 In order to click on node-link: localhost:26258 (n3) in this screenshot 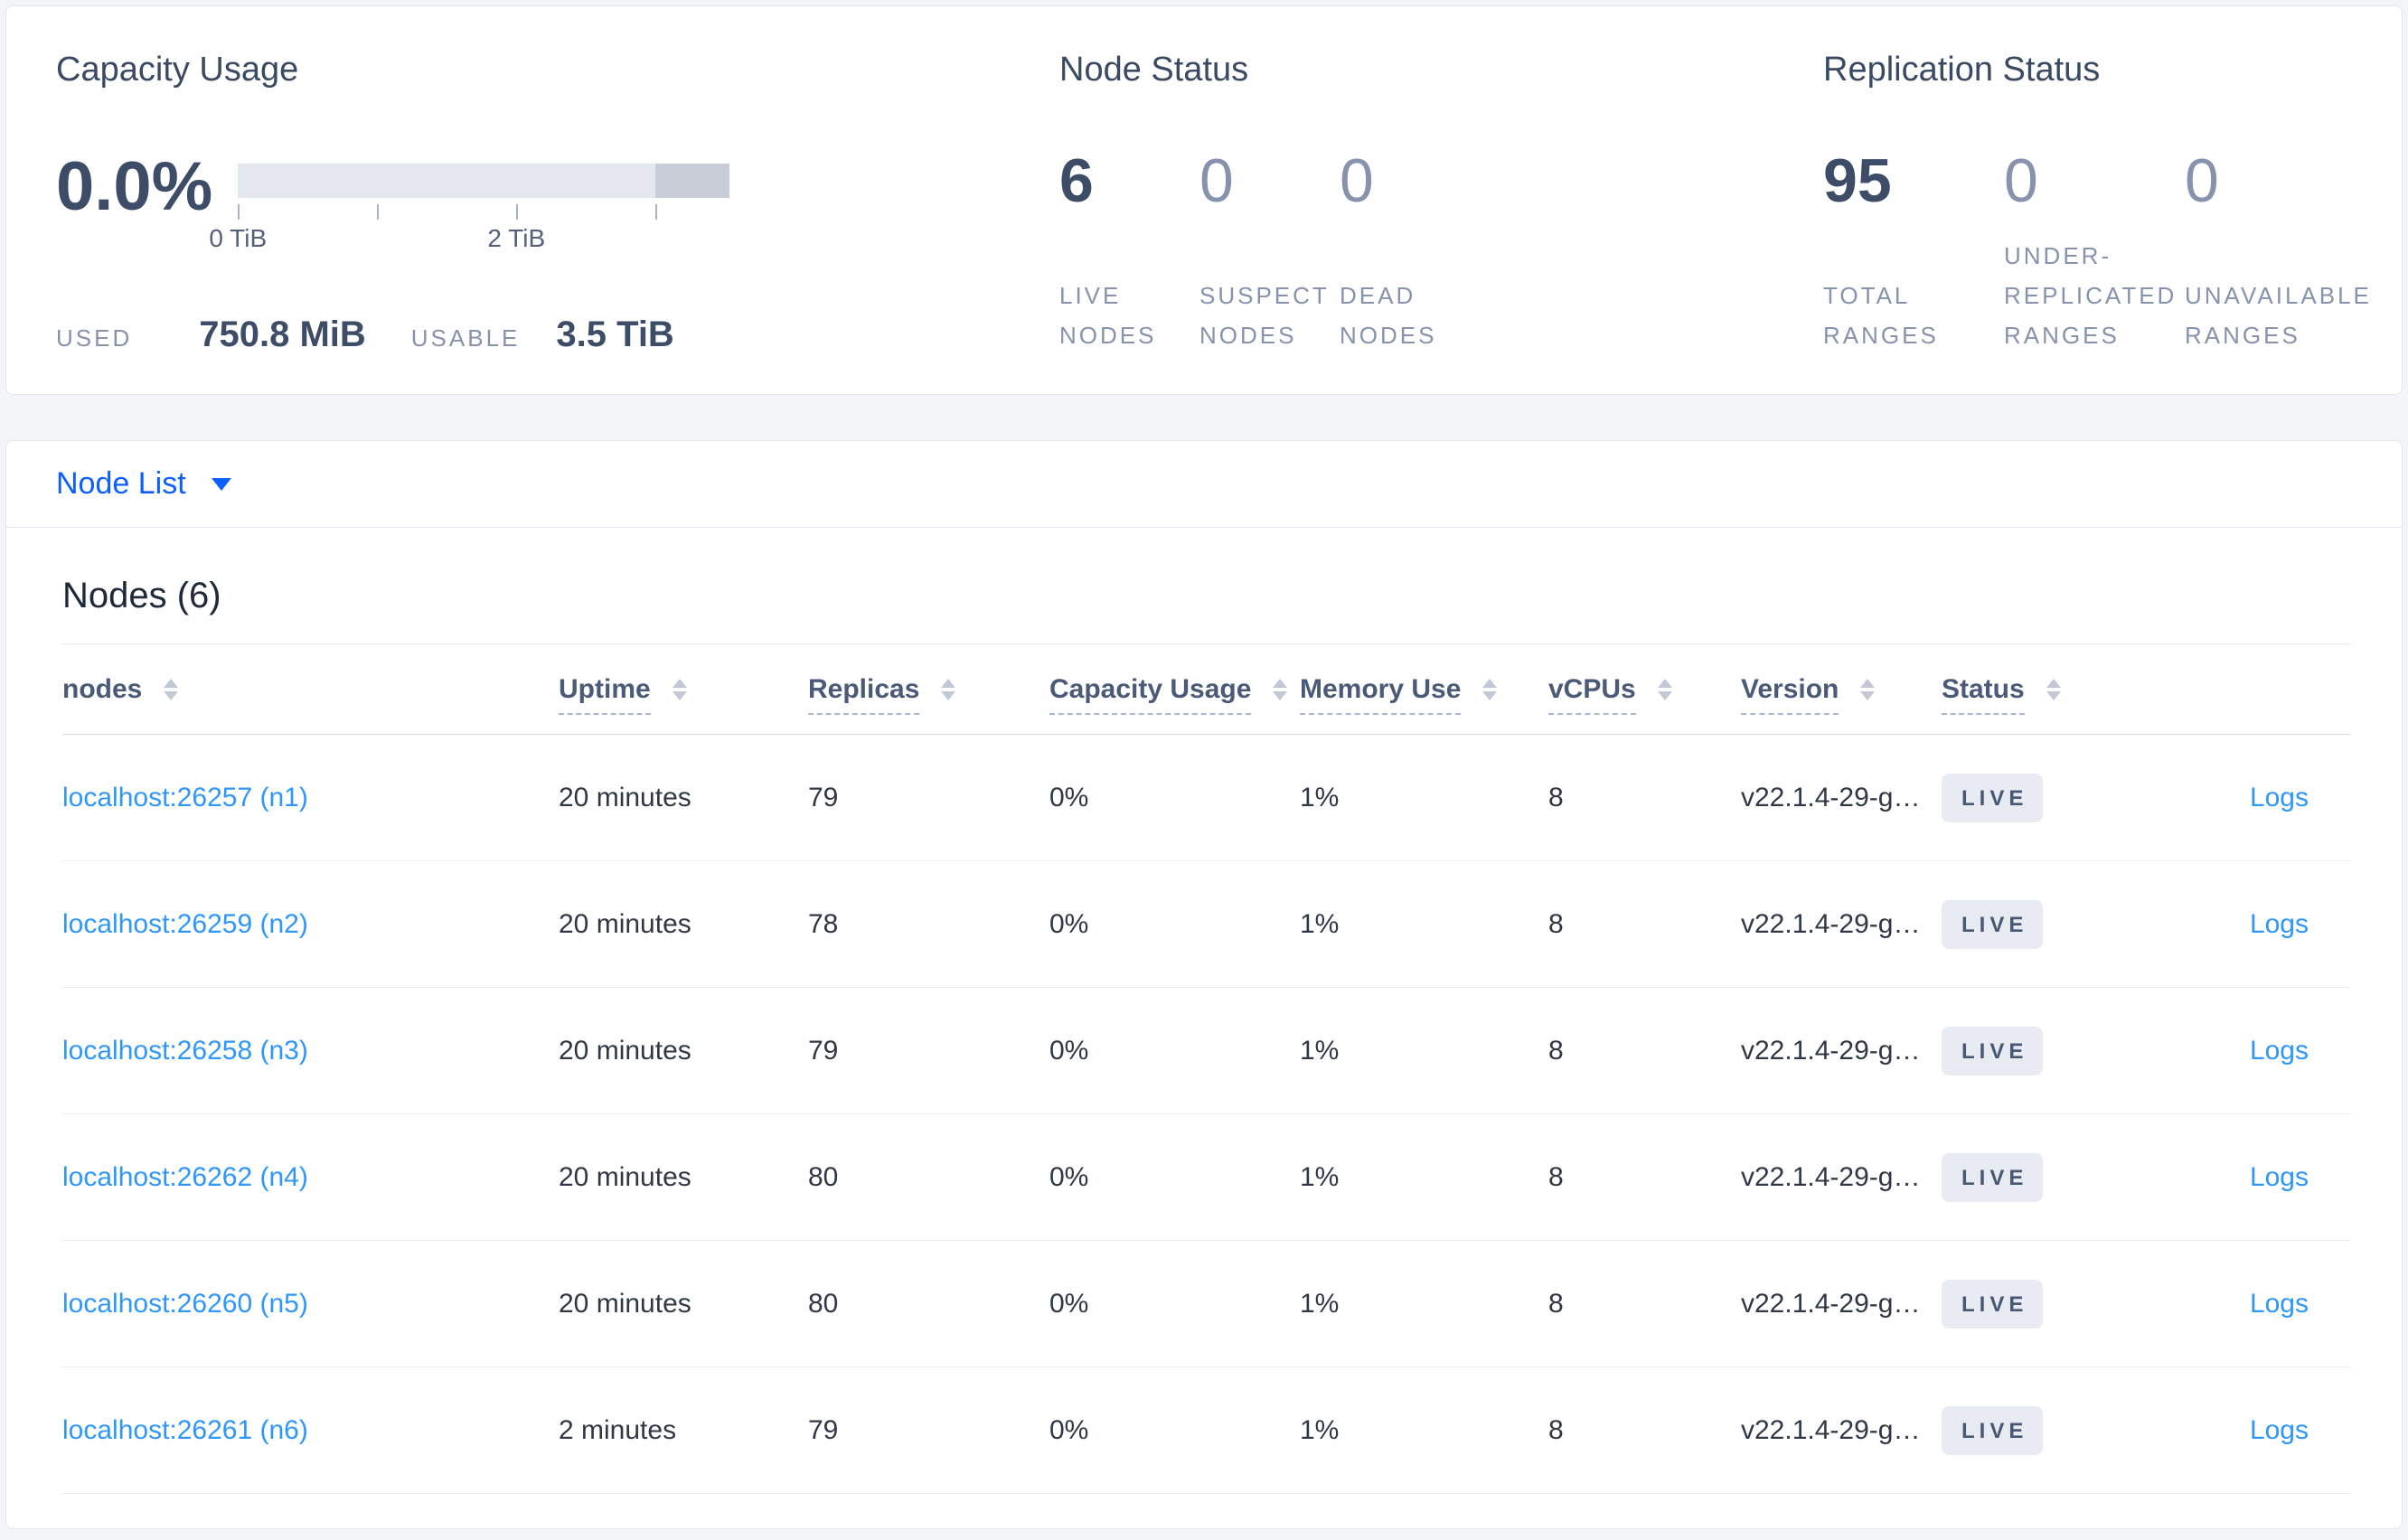, I will do `click(185, 1050)`.